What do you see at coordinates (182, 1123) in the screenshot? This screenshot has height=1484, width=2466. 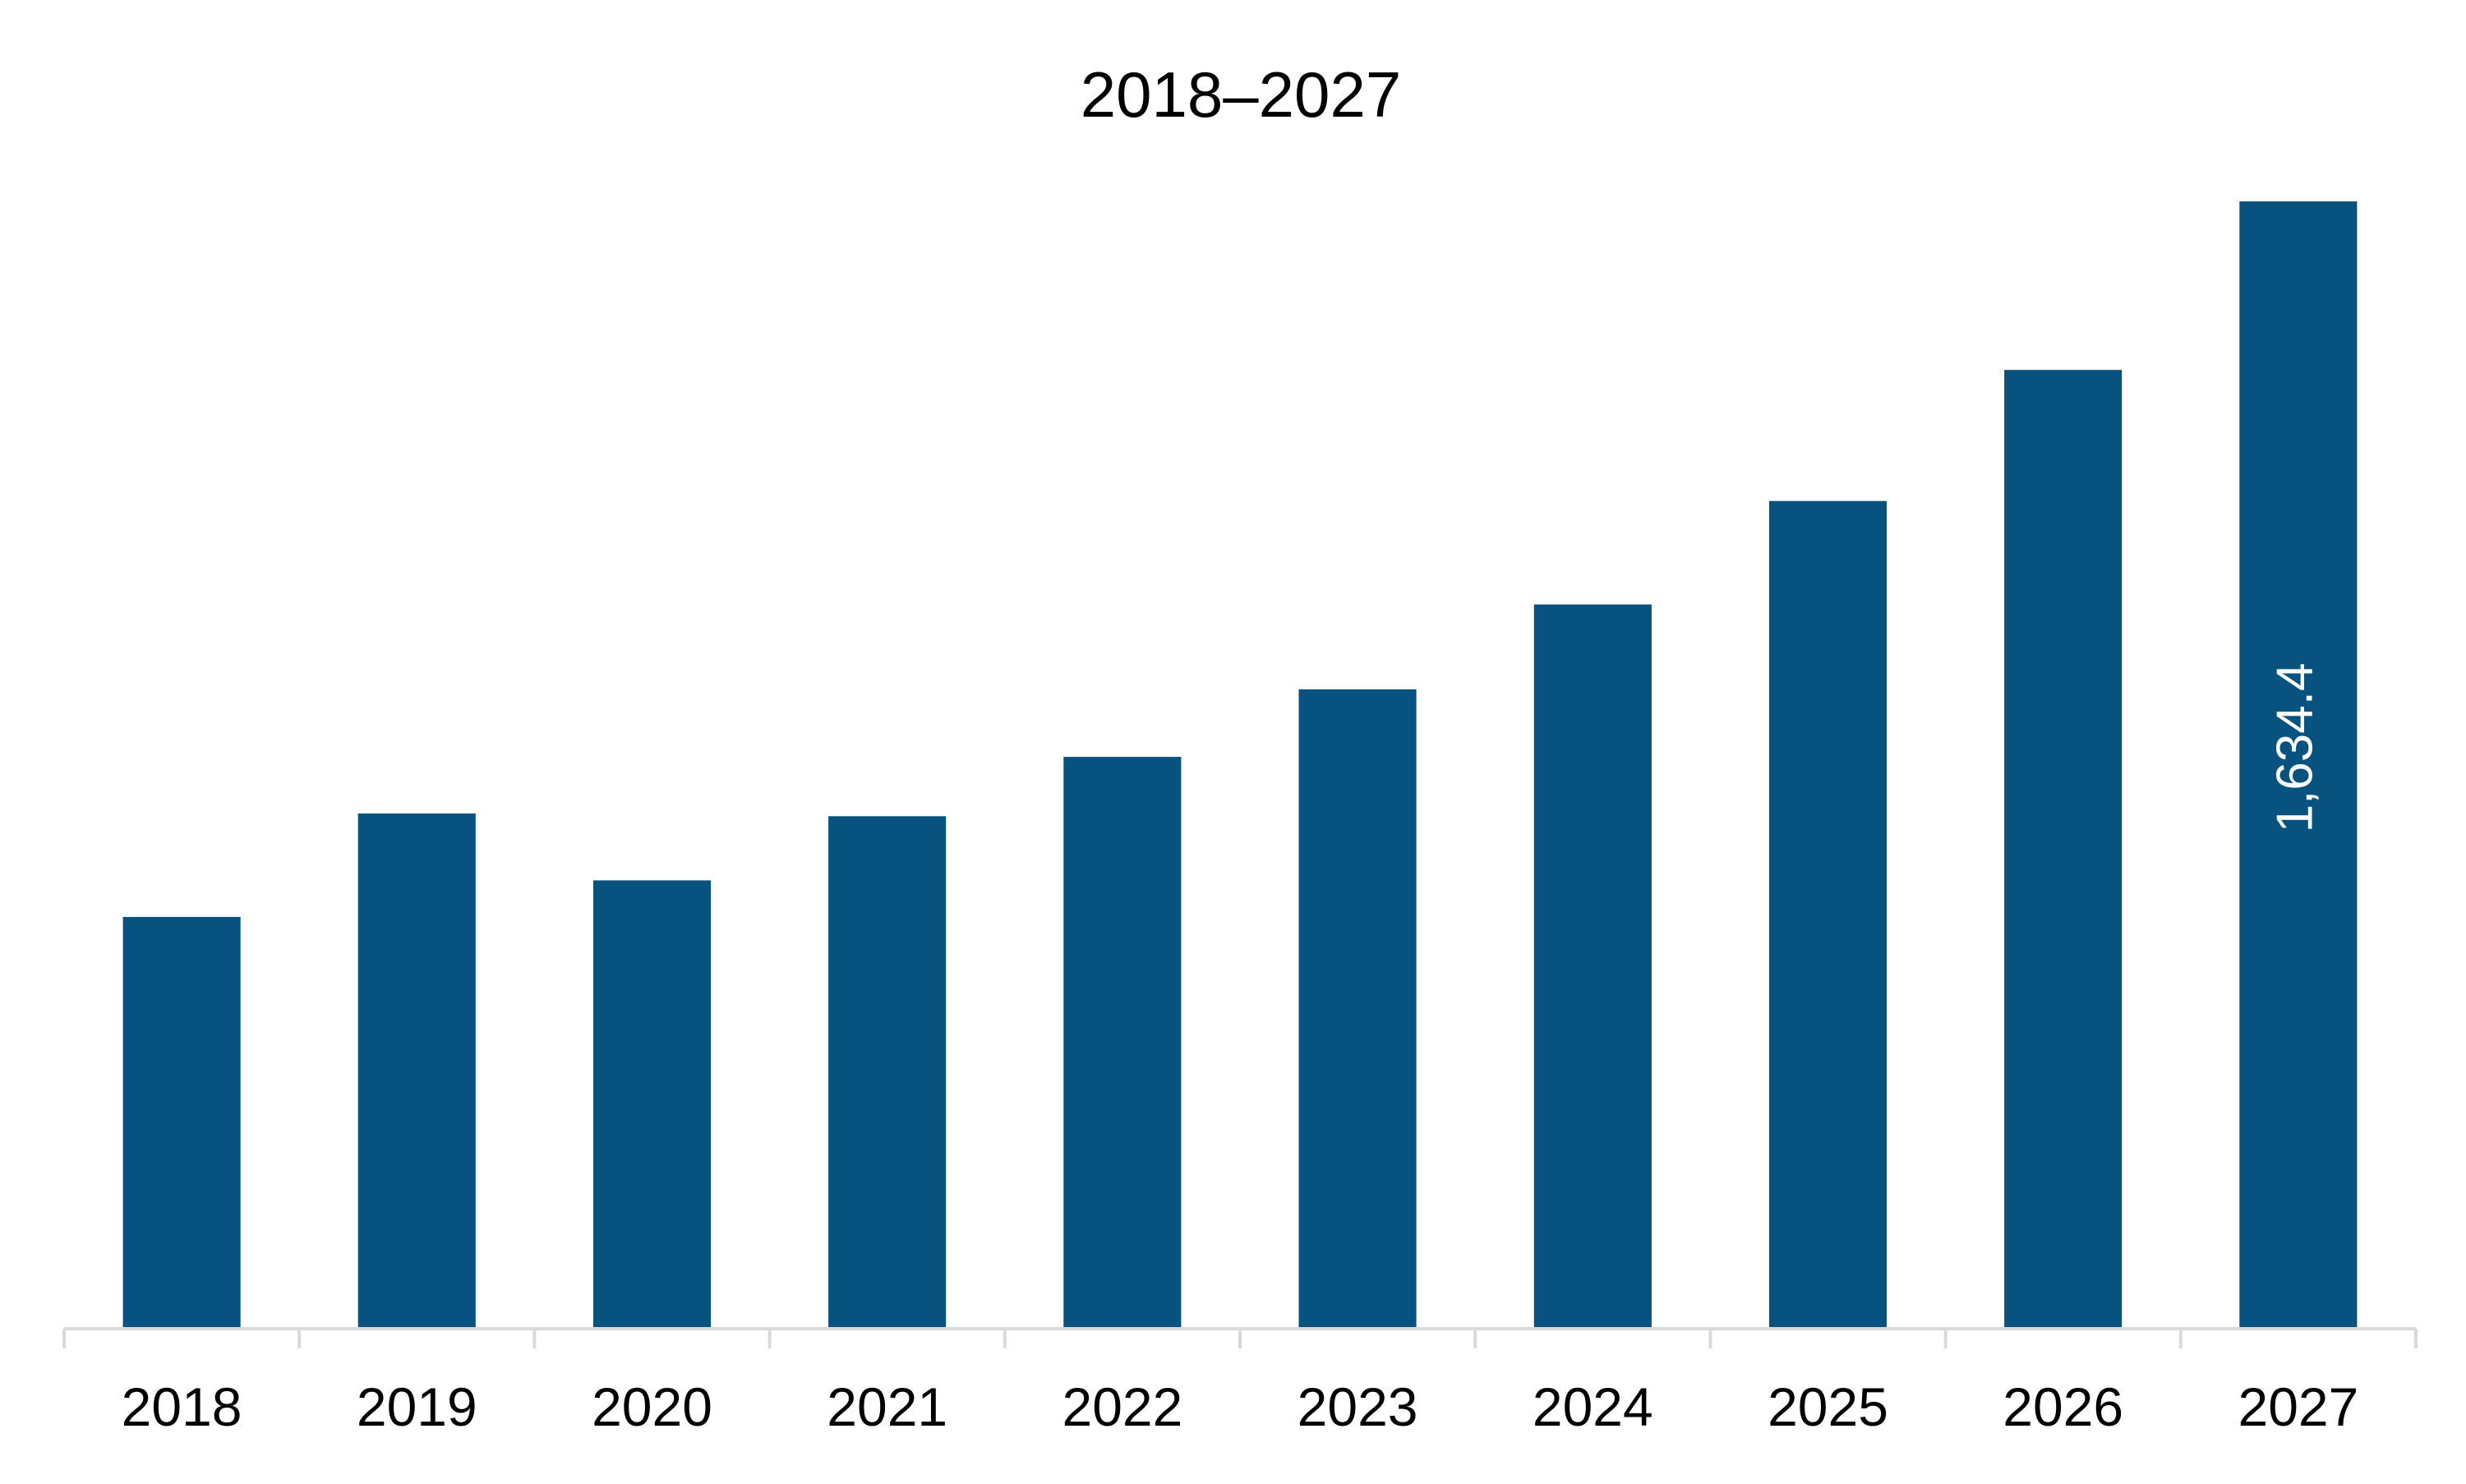 I see `bar-2018` at bounding box center [182, 1123].